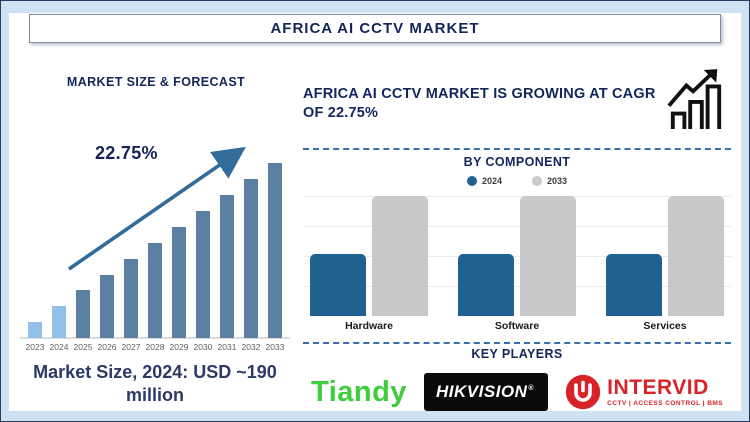 The height and width of the screenshot is (422, 750). Describe the element at coordinates (156, 82) in the screenshot. I see `forecast-title: MARKET SIZE & FORECAST` at that location.